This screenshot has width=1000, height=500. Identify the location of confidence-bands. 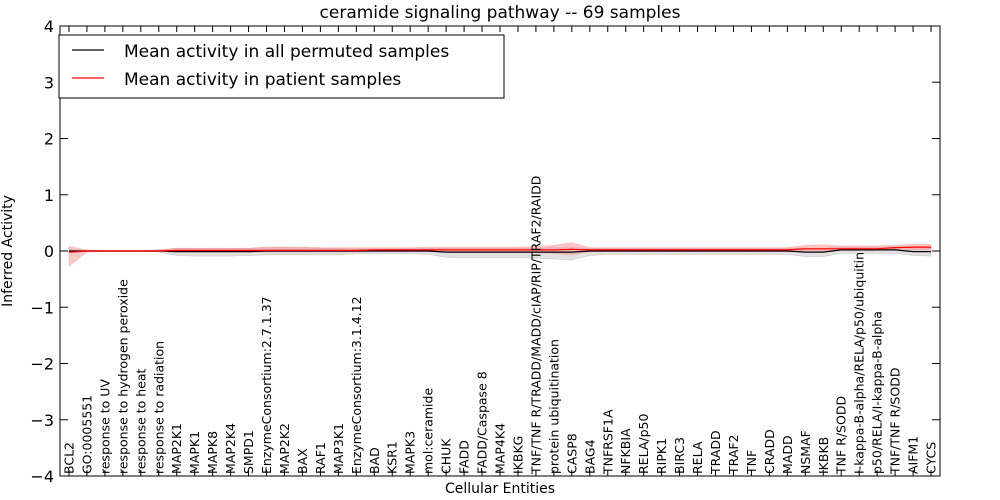
(500, 254).